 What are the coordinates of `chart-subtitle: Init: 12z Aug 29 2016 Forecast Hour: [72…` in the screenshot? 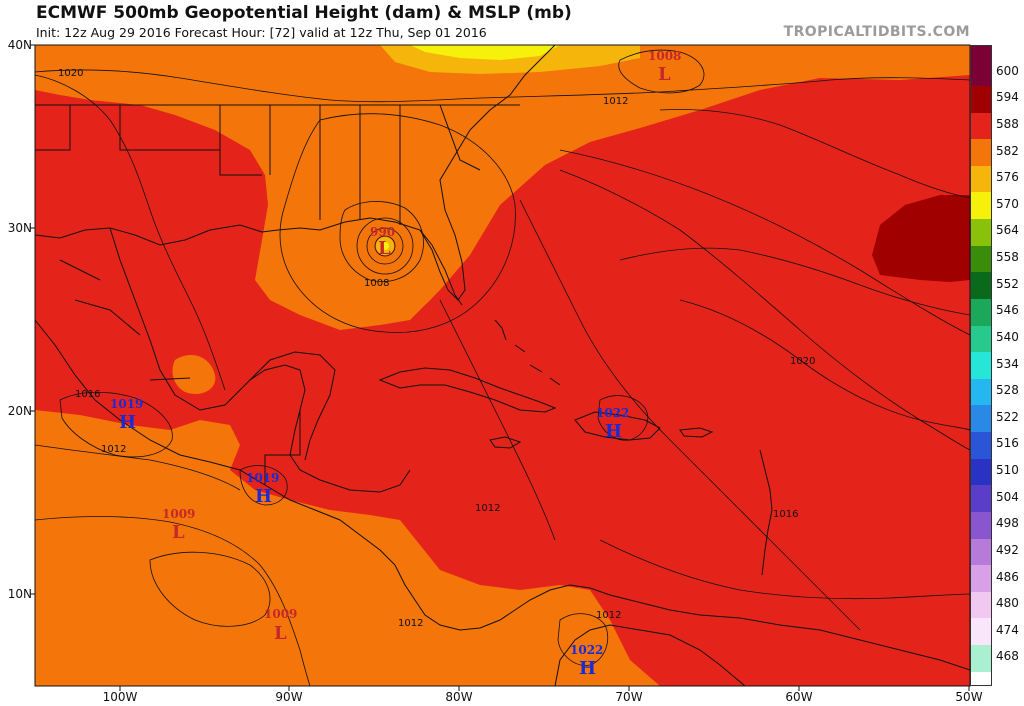 It's located at (261, 32).